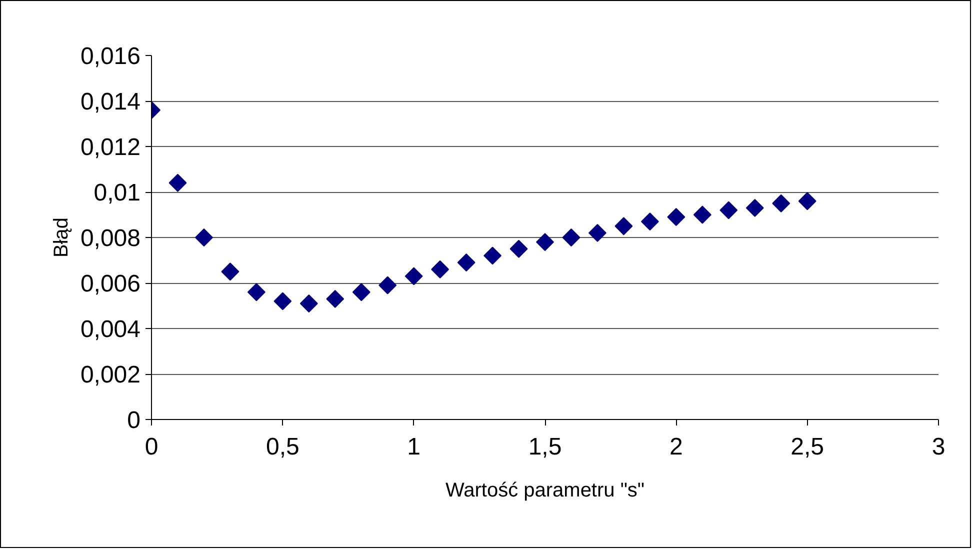  What do you see at coordinates (283, 447) in the screenshot?
I see `x-tick-label: 0,5` at bounding box center [283, 447].